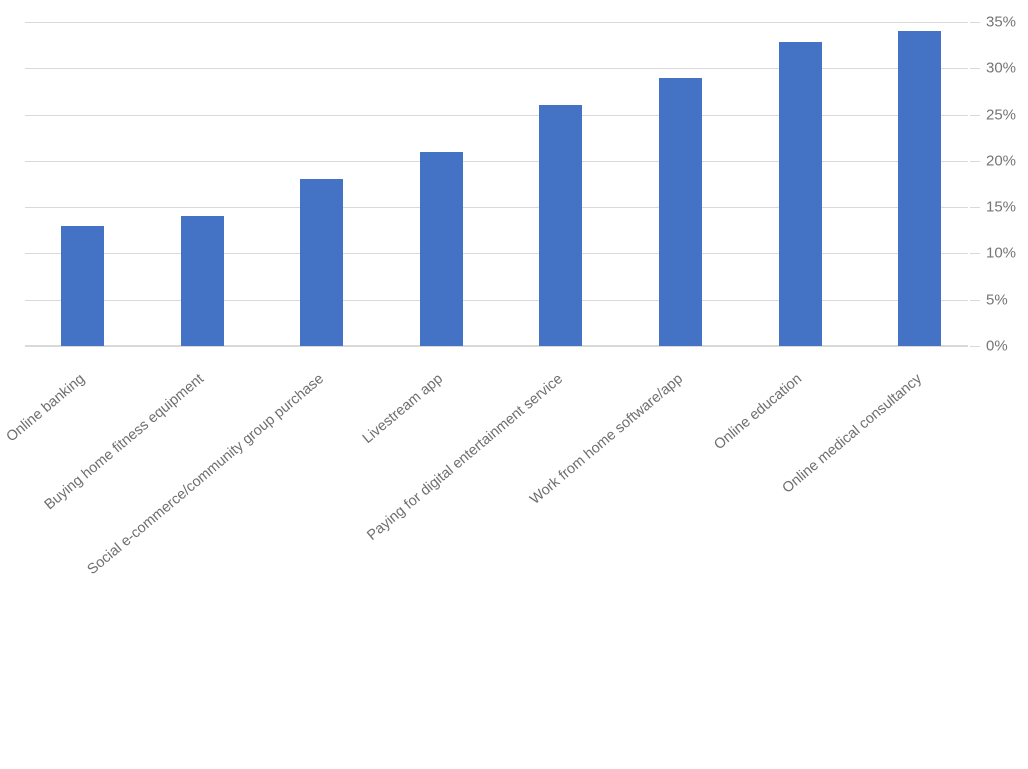 The height and width of the screenshot is (769, 1028). Describe the element at coordinates (1001, 207) in the screenshot. I see `y-axis-tick-label: 15%` at that location.